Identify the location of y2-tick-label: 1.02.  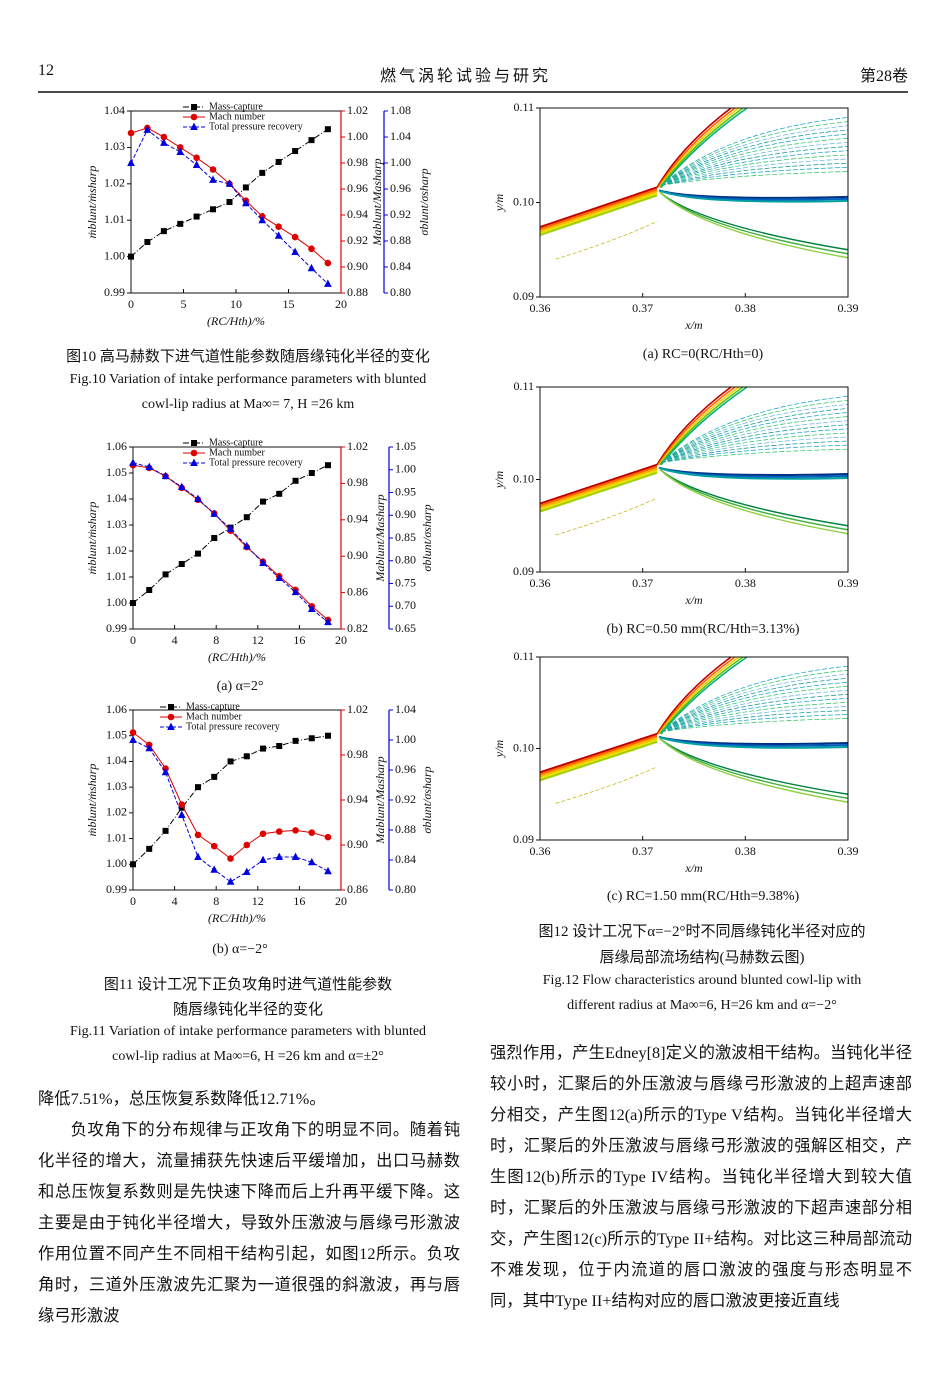
(357, 446).